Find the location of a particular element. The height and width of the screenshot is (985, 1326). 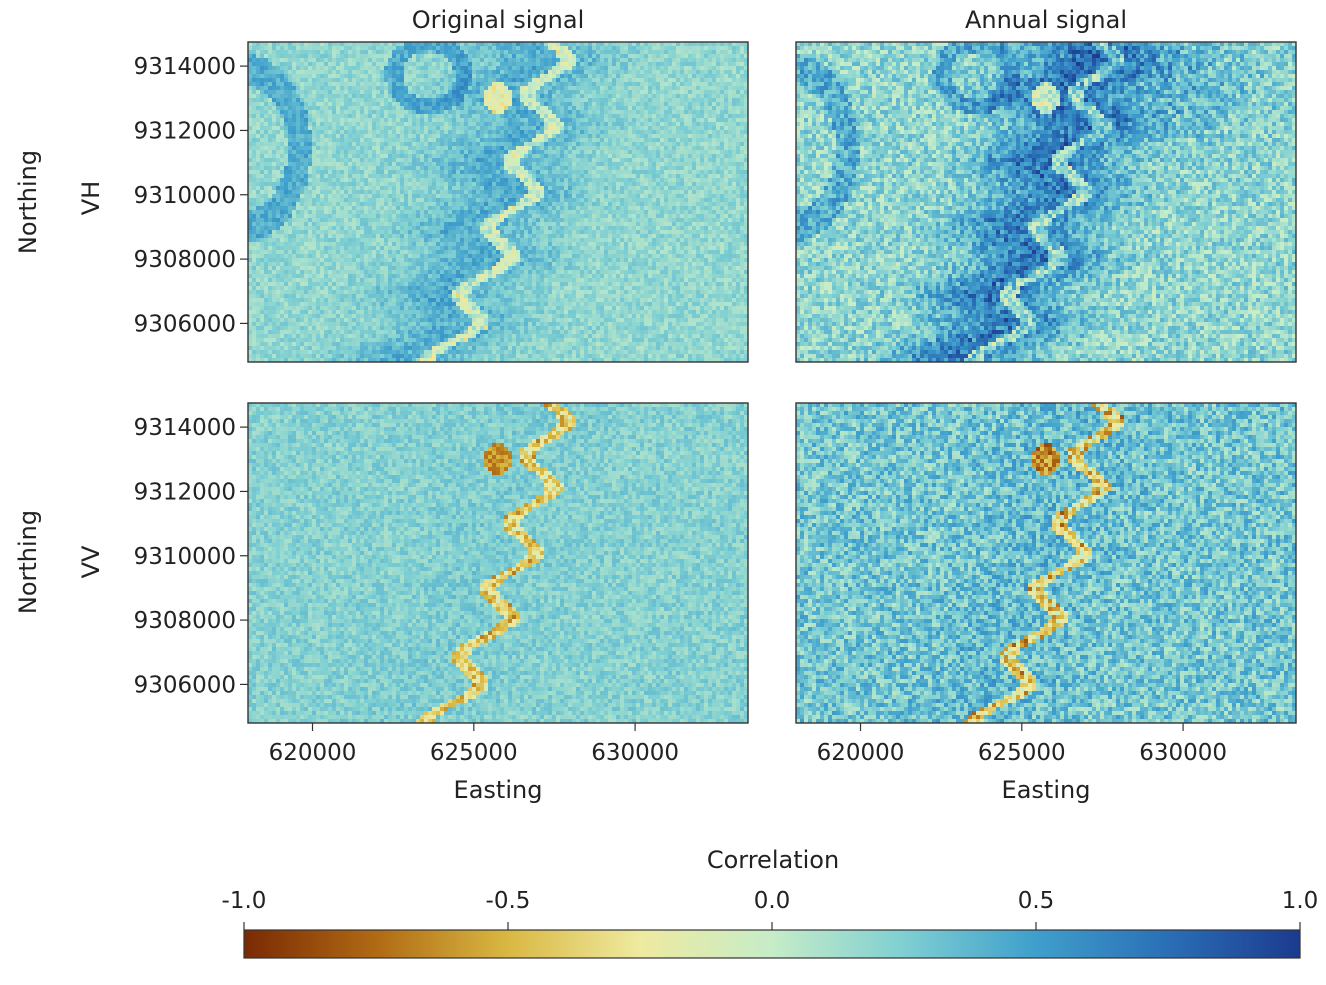

heatmap-panel-vv-annual is located at coordinates (1046, 563).